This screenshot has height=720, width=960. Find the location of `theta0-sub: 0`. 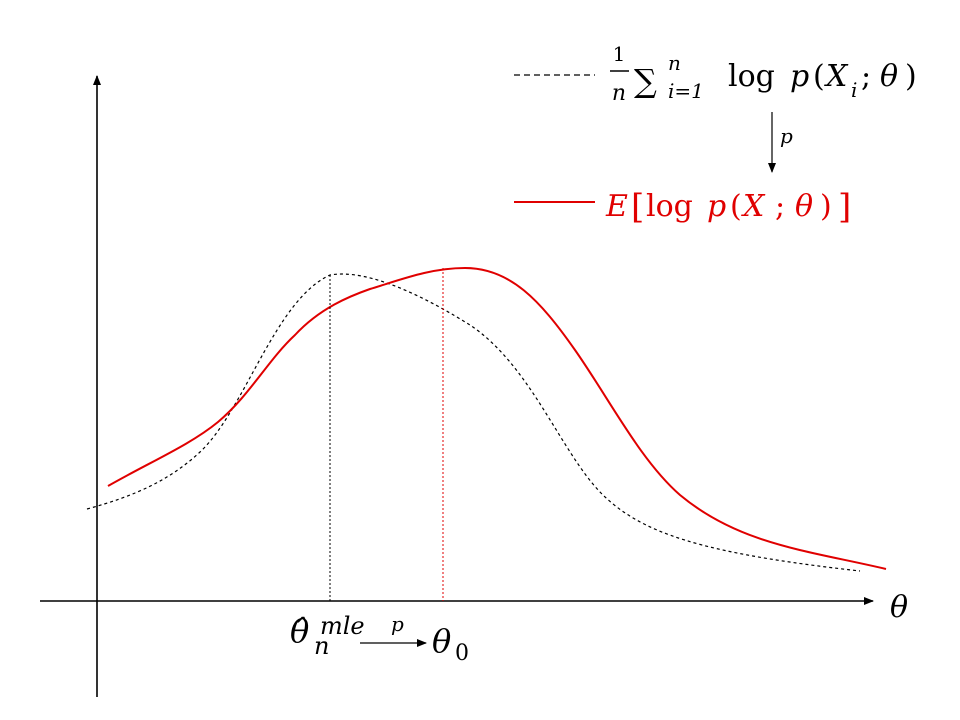

theta0-sub: 0 is located at coordinates (462, 653).